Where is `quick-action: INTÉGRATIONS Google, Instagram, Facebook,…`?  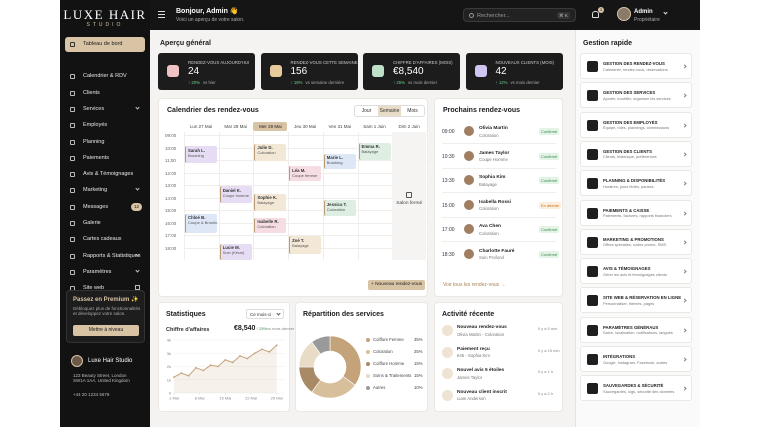
quick-action: INTÉGRATIONS Google, Instagram, Facebook,… is located at coordinates (636, 359).